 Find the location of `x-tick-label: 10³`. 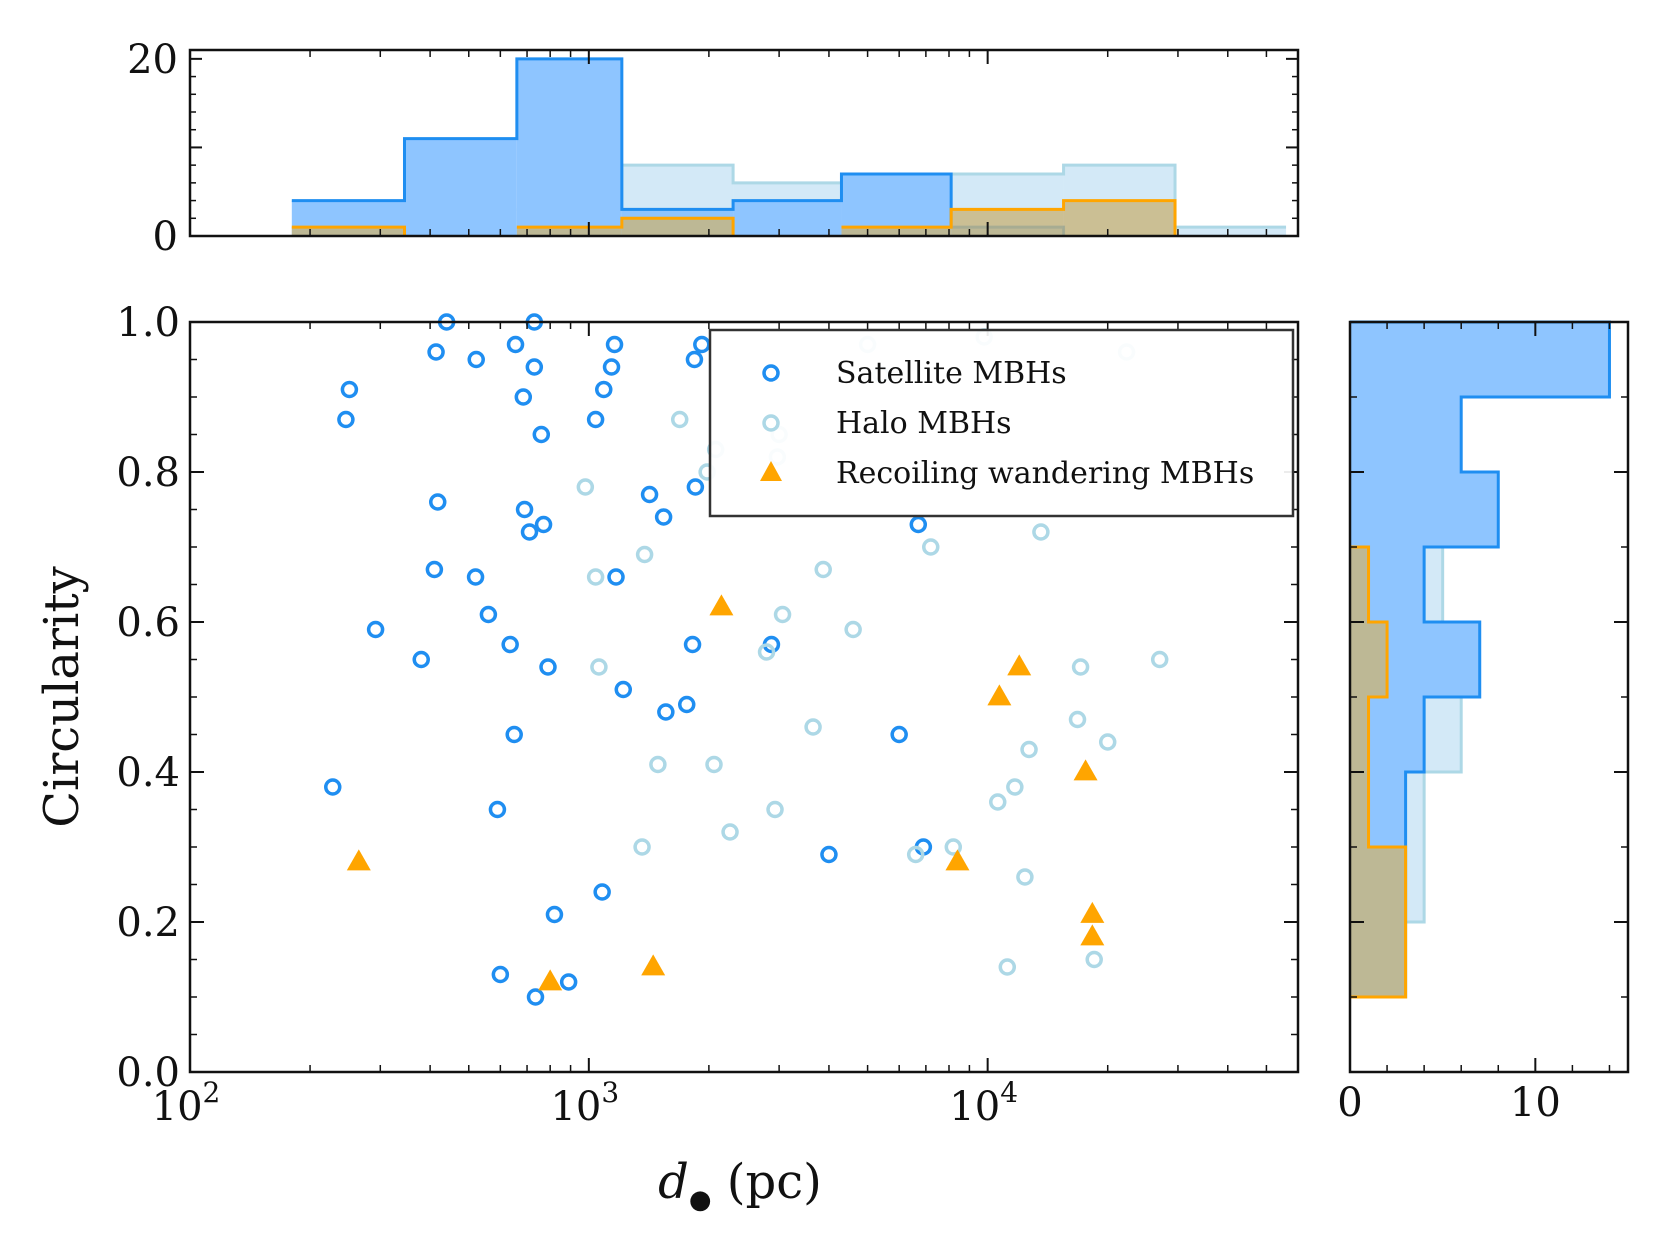

x-tick-label: 10³ is located at coordinates (584, 1103).